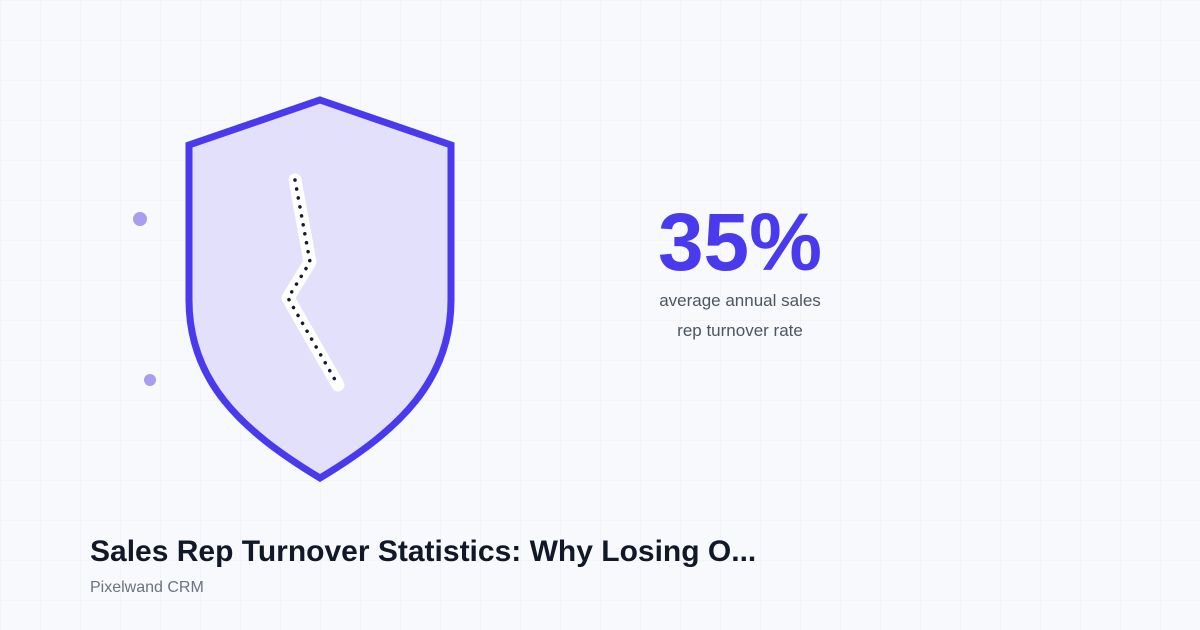 This screenshot has height=630, width=1200. Describe the element at coordinates (313, 282) in the screenshot. I see `crack-outline` at that location.